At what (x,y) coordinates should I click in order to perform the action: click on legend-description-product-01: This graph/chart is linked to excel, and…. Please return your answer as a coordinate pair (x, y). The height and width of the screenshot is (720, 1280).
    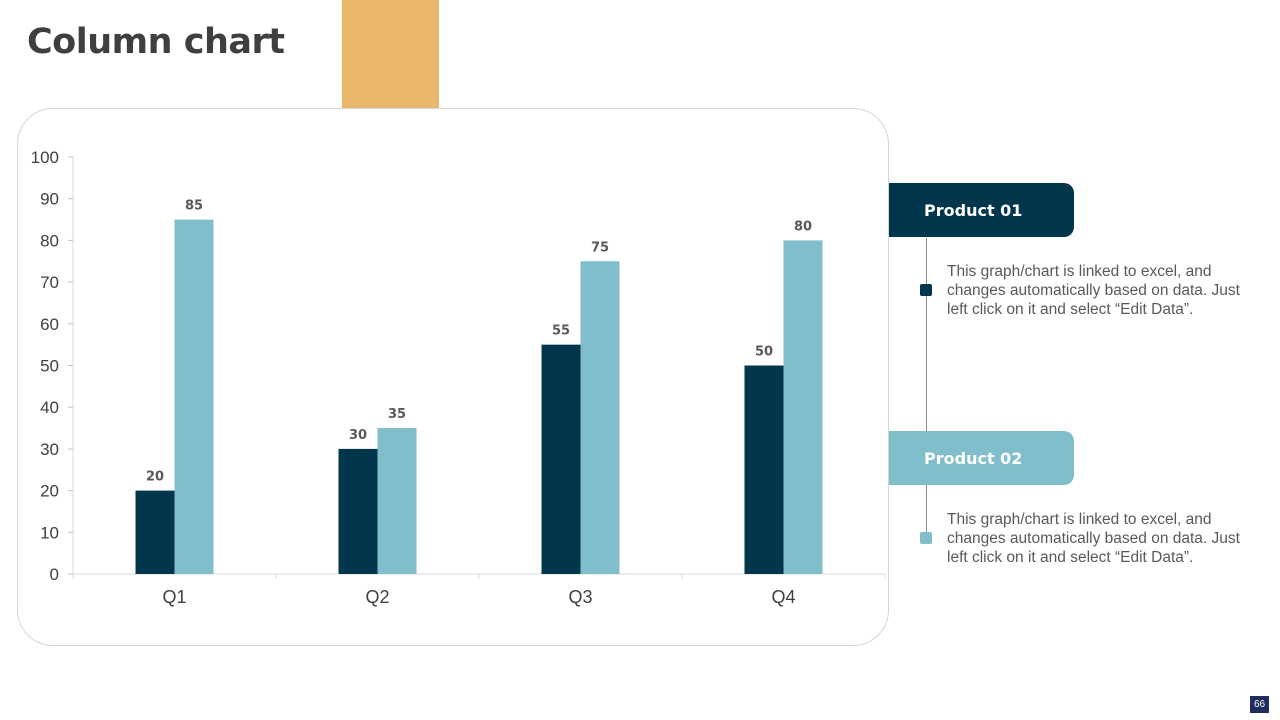
    Looking at the image, I should click on (1093, 290).